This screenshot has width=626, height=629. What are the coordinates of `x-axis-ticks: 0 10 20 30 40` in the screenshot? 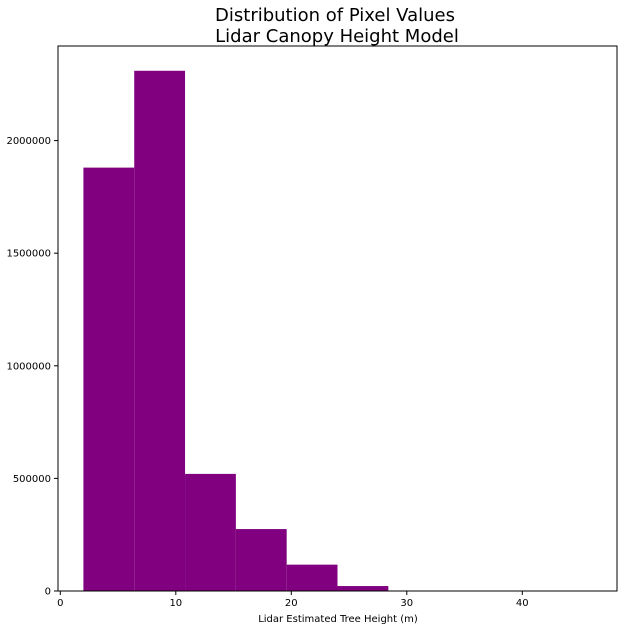 It's located at (293, 600).